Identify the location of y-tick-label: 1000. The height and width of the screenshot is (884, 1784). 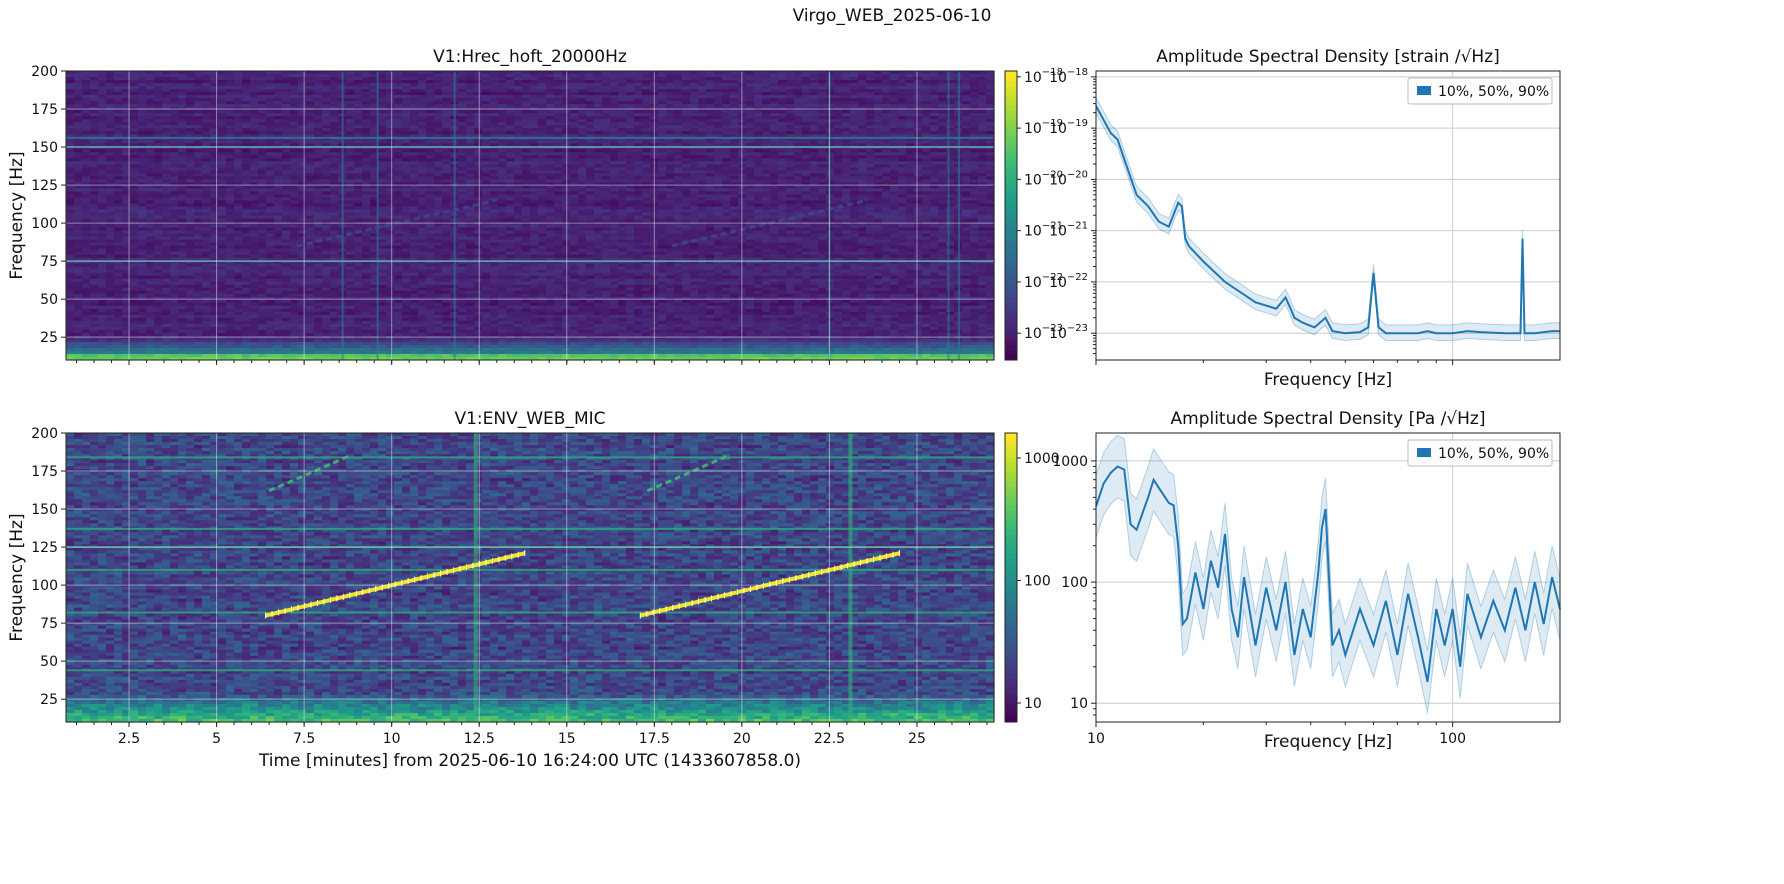
(1070, 462).